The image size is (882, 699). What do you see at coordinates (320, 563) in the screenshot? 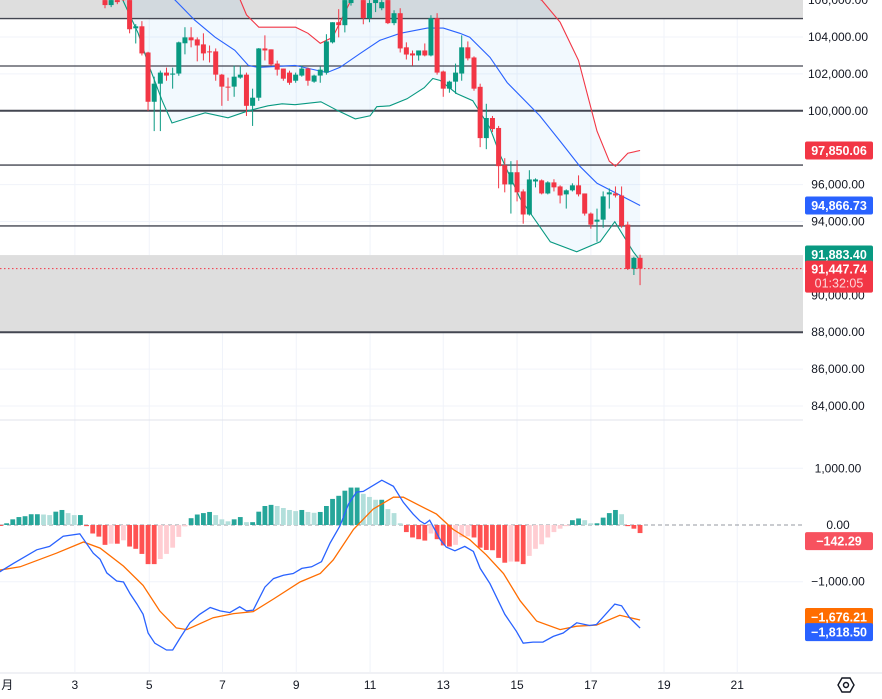
I see `signal-line` at bounding box center [320, 563].